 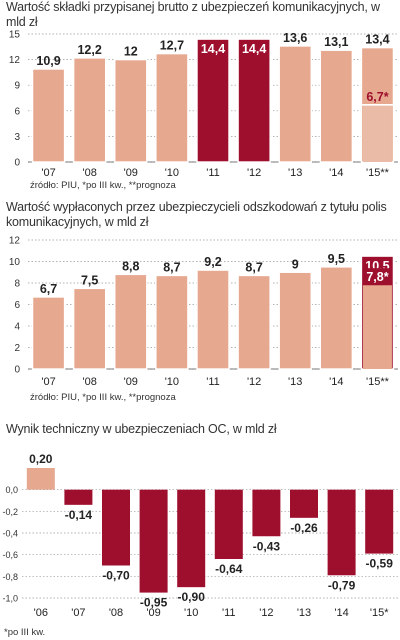 What do you see at coordinates (89, 280) in the screenshot?
I see `bar-value-label: 7,5` at bounding box center [89, 280].